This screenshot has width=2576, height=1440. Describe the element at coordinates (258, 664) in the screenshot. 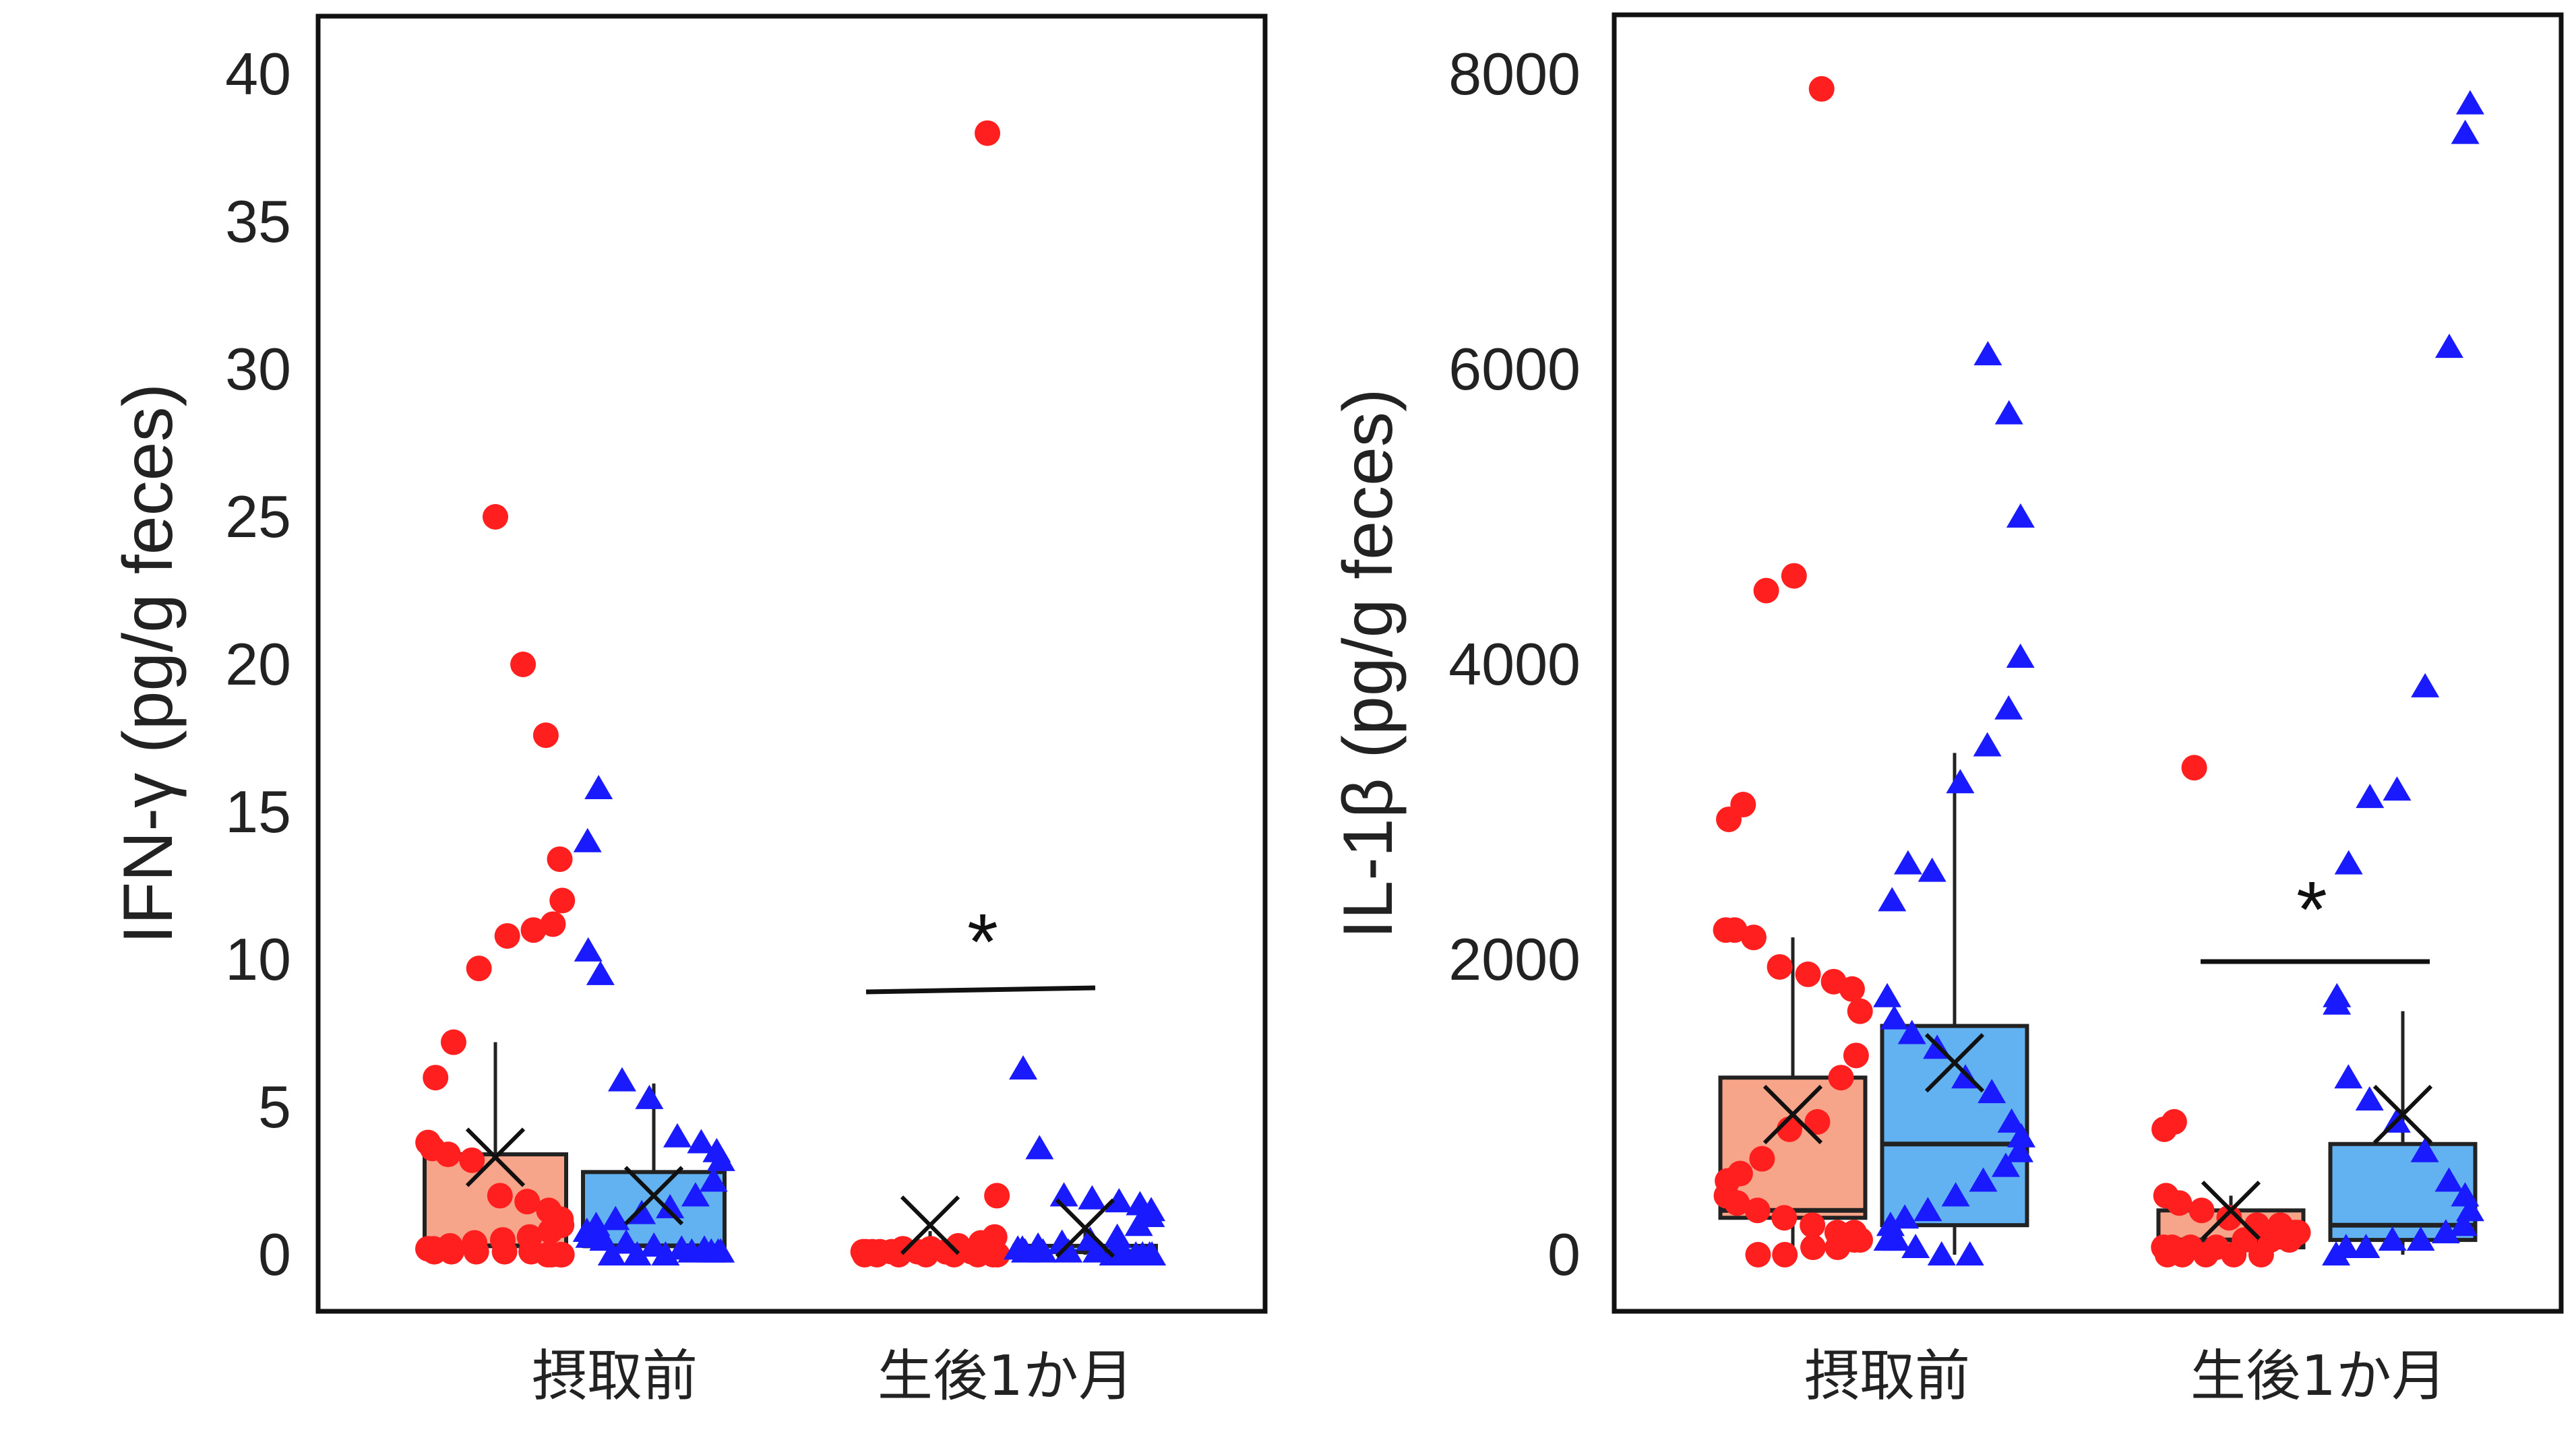

I see `y-tick-labels: 0 5 10 15 20 25 30 35 40` at that location.